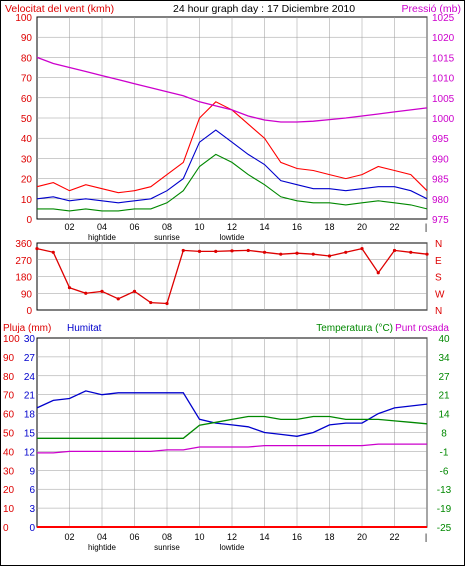 The width and height of the screenshot is (465, 570). What do you see at coordinates (30, 415) in the screenshot?
I see `rain-tick-label: 18` at bounding box center [30, 415].